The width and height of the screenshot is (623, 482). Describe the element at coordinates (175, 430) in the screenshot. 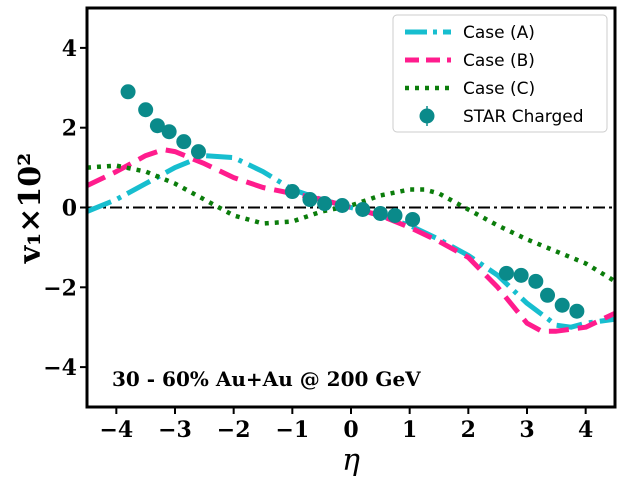

I see `x-tick-label: −3` at that location.